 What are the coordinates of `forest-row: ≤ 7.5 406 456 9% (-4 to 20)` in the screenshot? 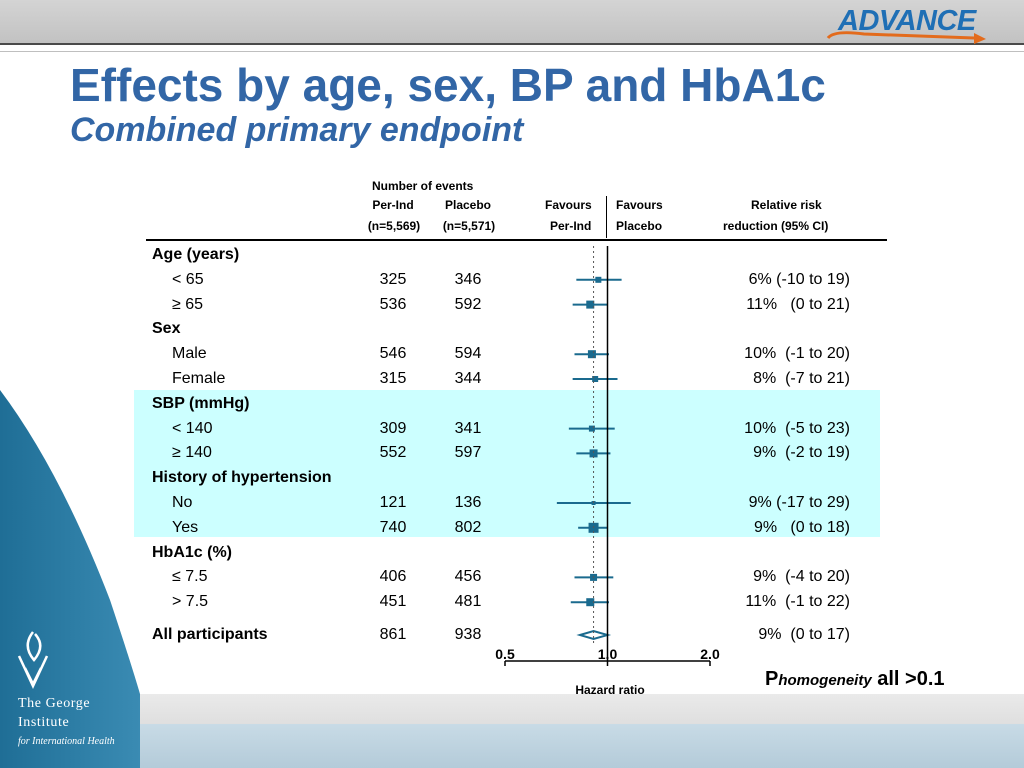 It's located at (512, 577).